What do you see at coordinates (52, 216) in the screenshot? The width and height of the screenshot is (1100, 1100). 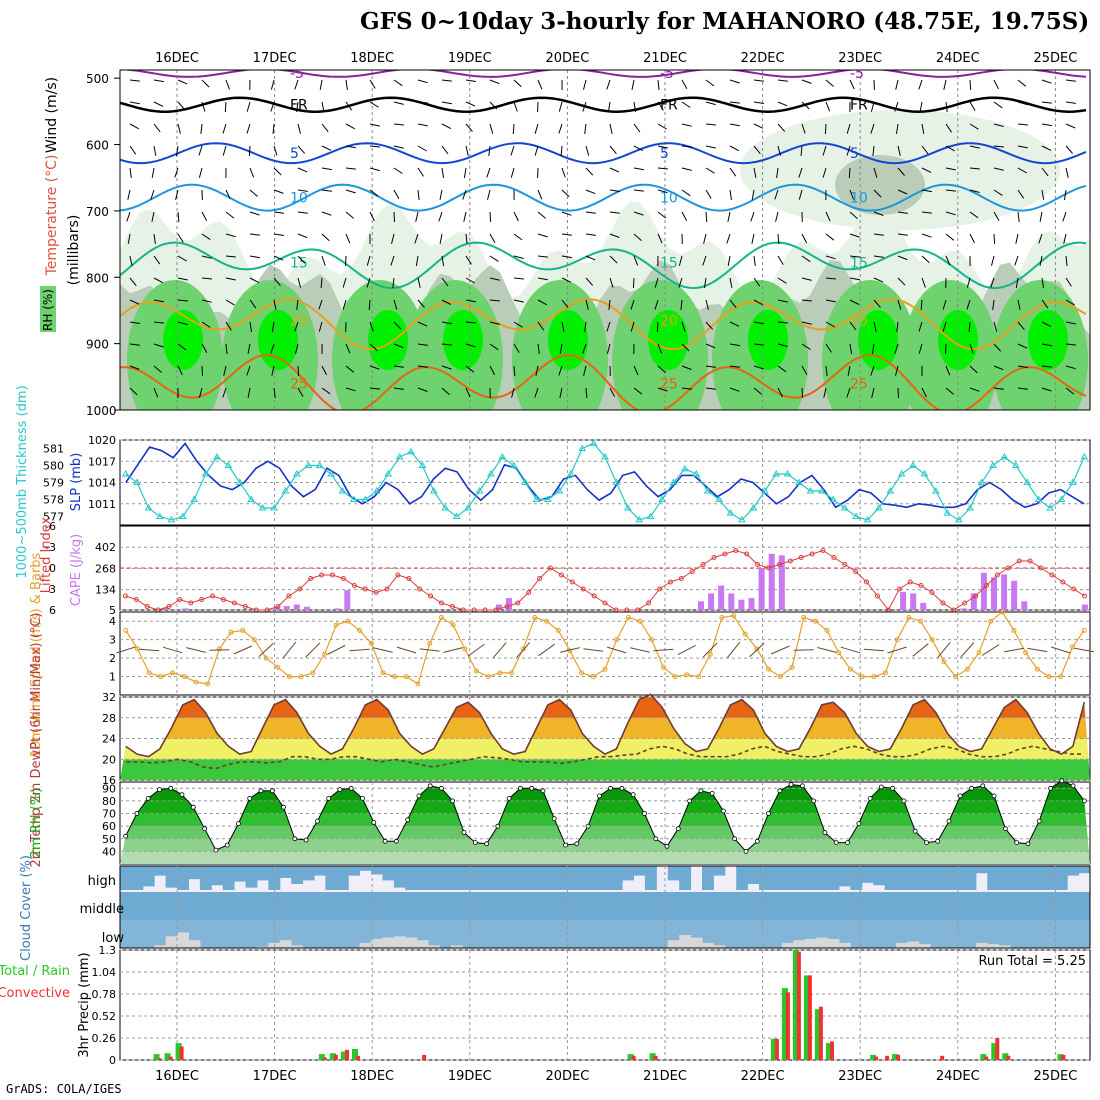 I see `legend-temperature: Temperature (°C)` at bounding box center [52, 216].